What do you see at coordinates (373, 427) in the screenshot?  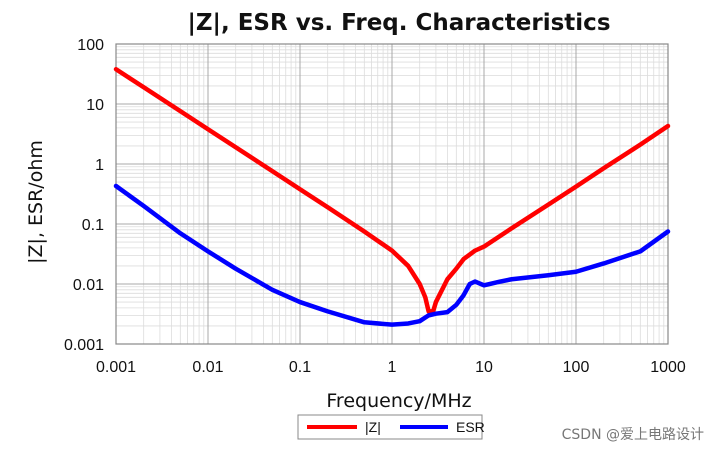 I see `legend-label-z: |Z|` at bounding box center [373, 427].